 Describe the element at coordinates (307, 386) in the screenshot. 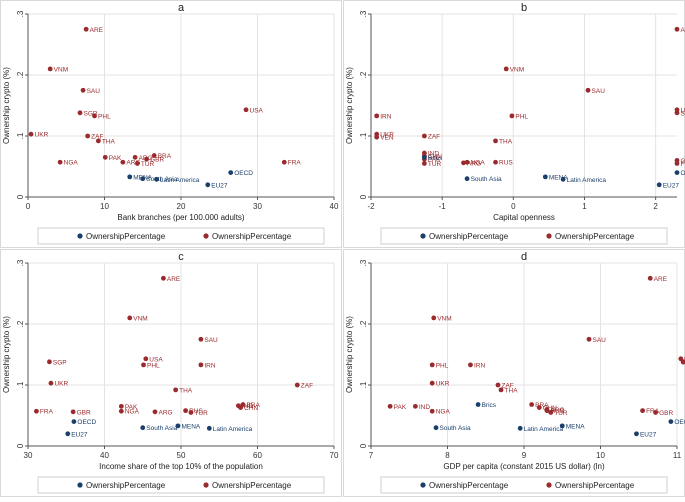

I see `point-label: ZAF` at that location.